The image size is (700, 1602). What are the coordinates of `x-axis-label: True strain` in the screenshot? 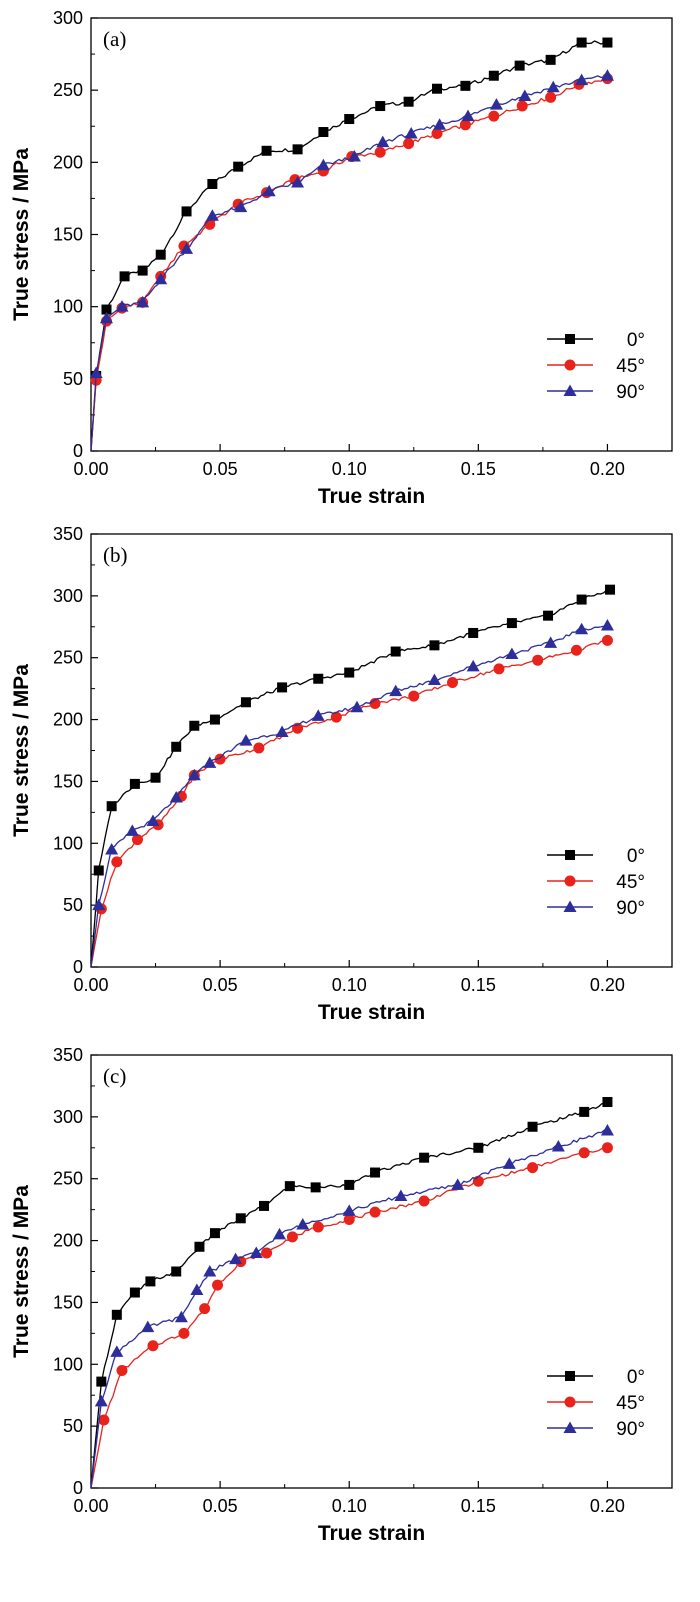 It's located at (371, 496).